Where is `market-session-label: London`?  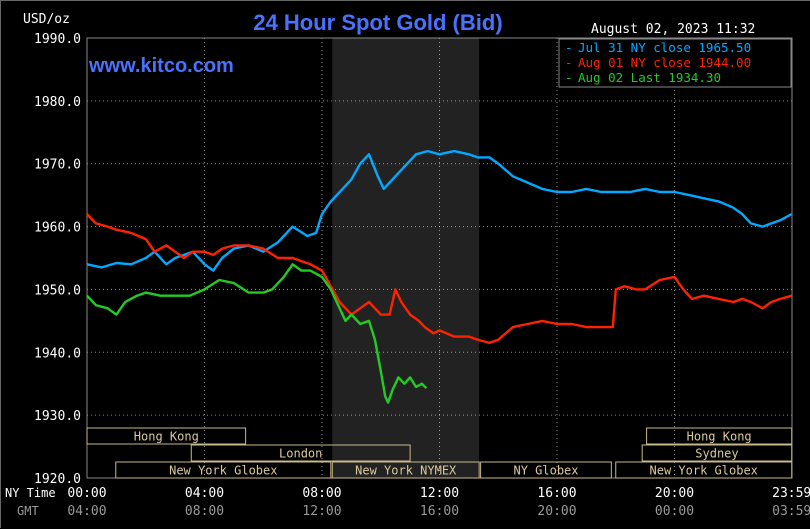 market-session-label: London is located at coordinates (300, 454).